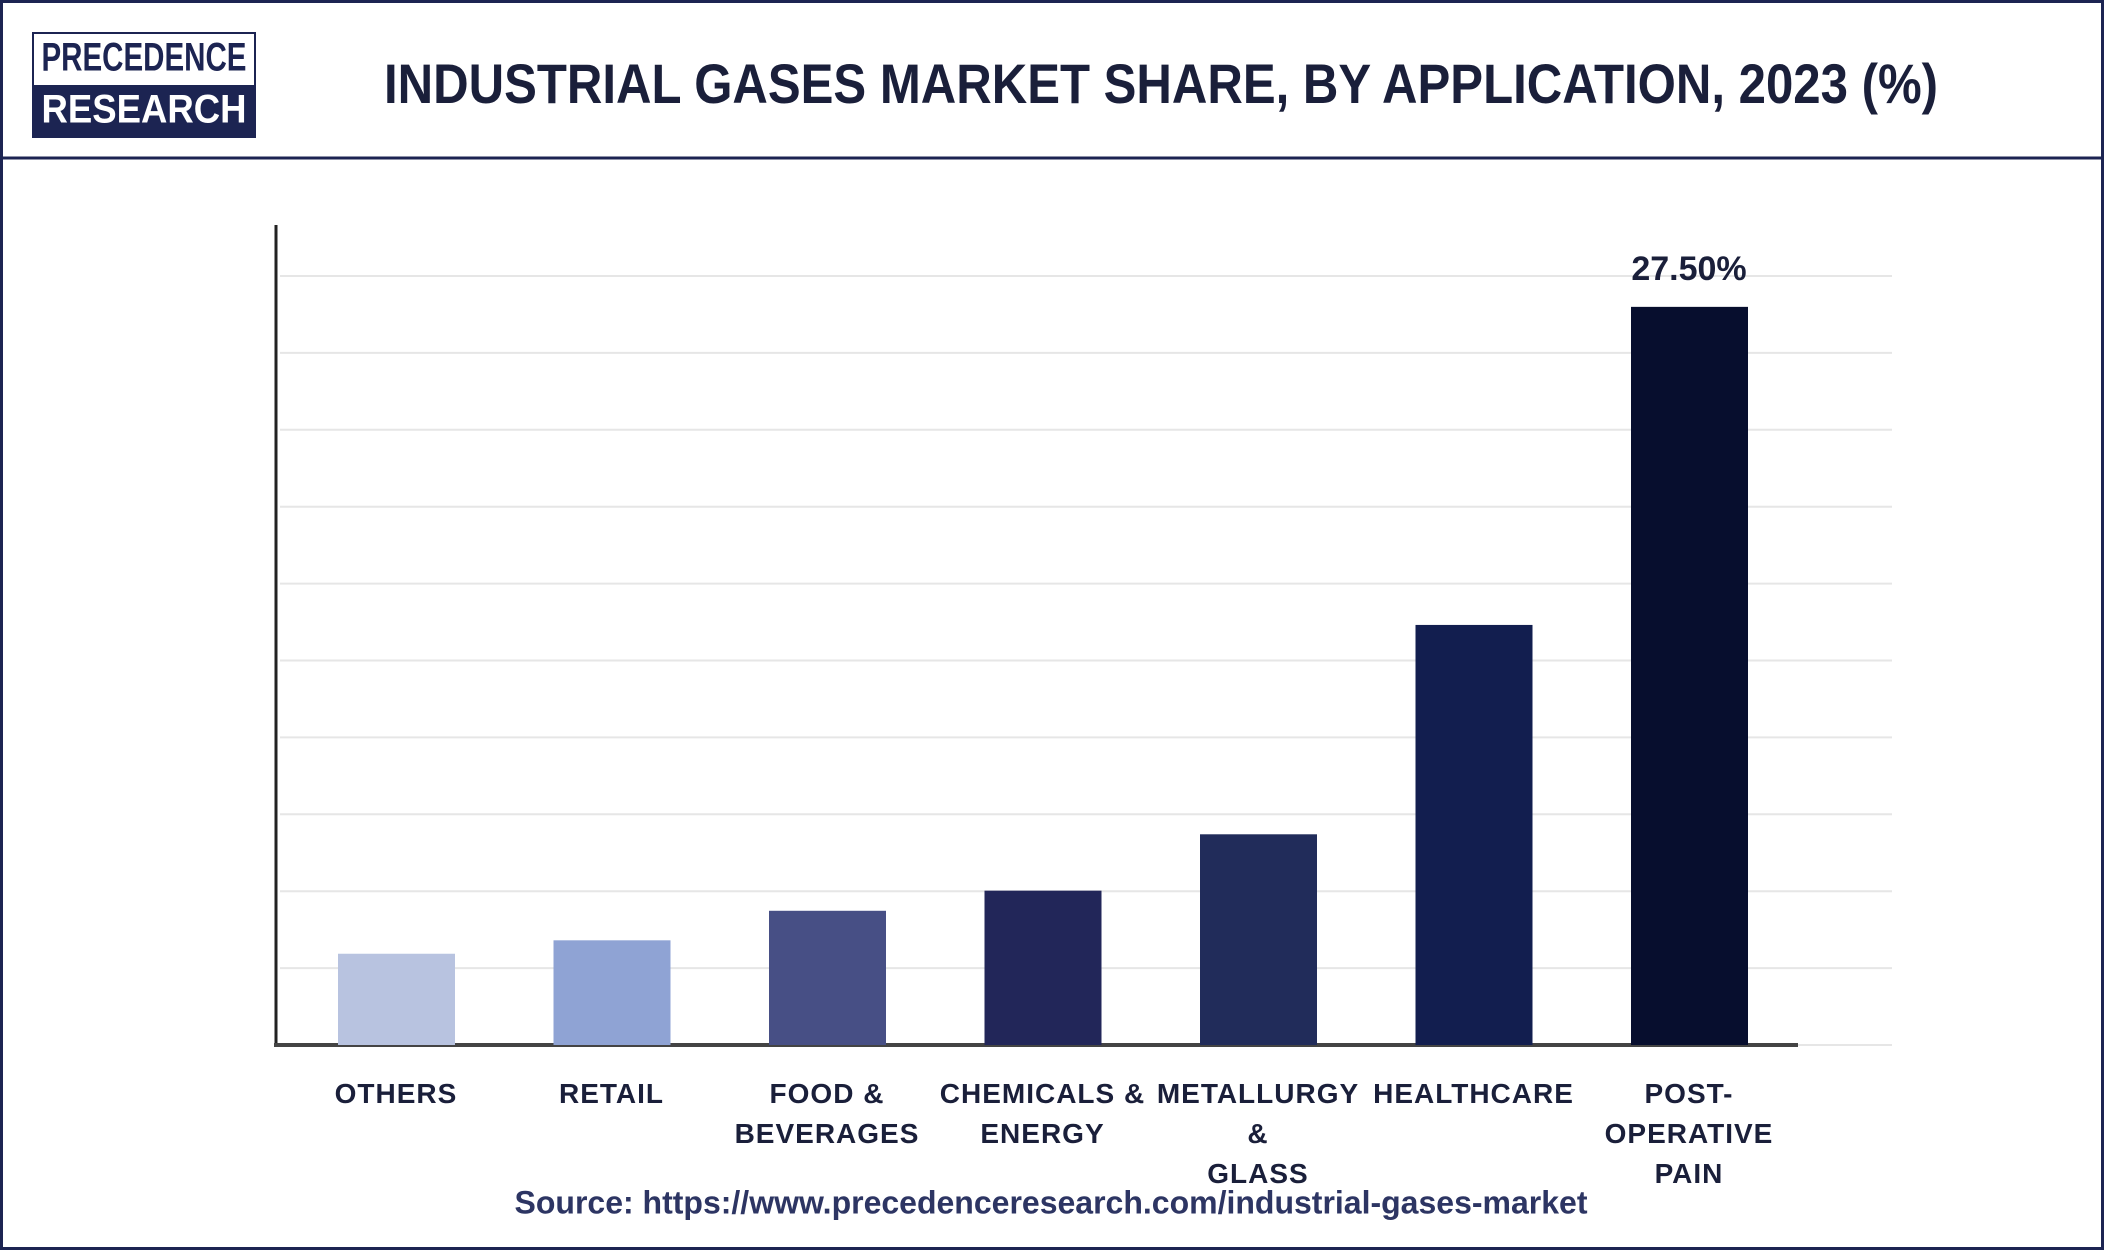 The height and width of the screenshot is (1250, 2104). What do you see at coordinates (1688, 269) in the screenshot?
I see `value-label: 27.50%` at bounding box center [1688, 269].